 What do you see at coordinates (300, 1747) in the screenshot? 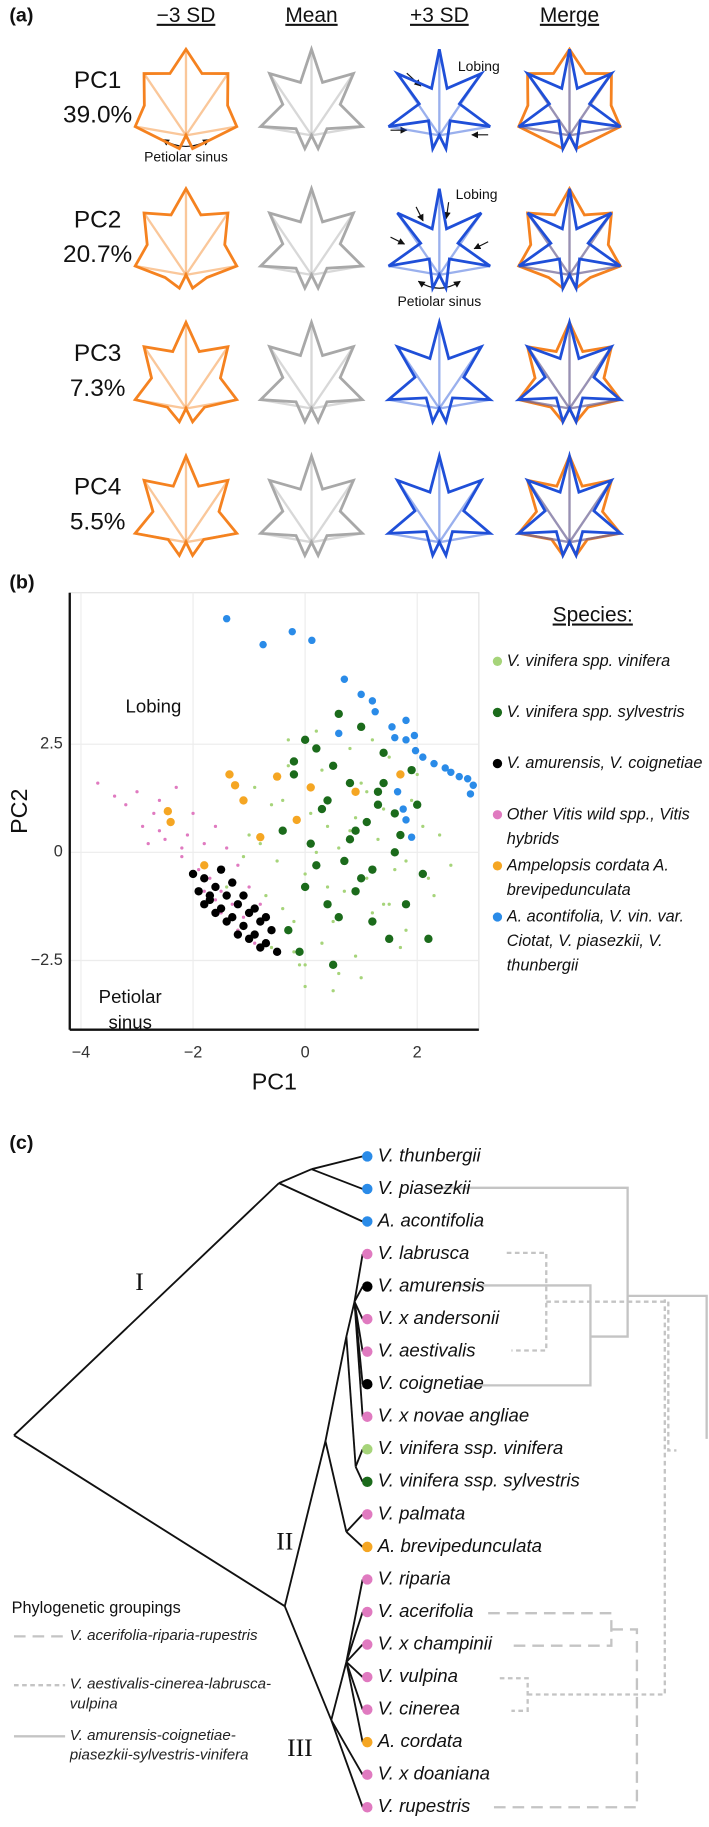
I see `clade-label: III` at bounding box center [300, 1747].